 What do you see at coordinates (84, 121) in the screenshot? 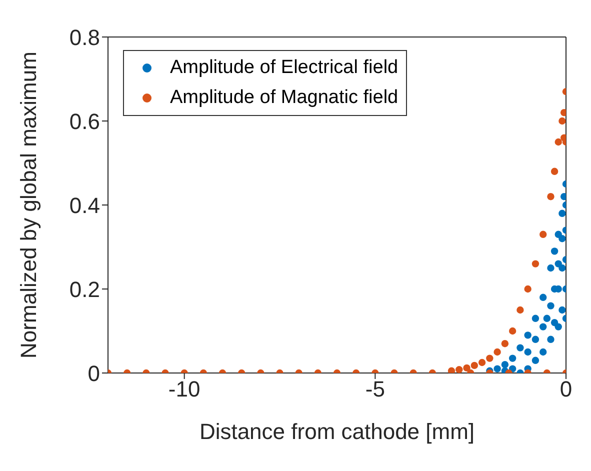
I see `y-tick-label: 0.6` at bounding box center [84, 121].